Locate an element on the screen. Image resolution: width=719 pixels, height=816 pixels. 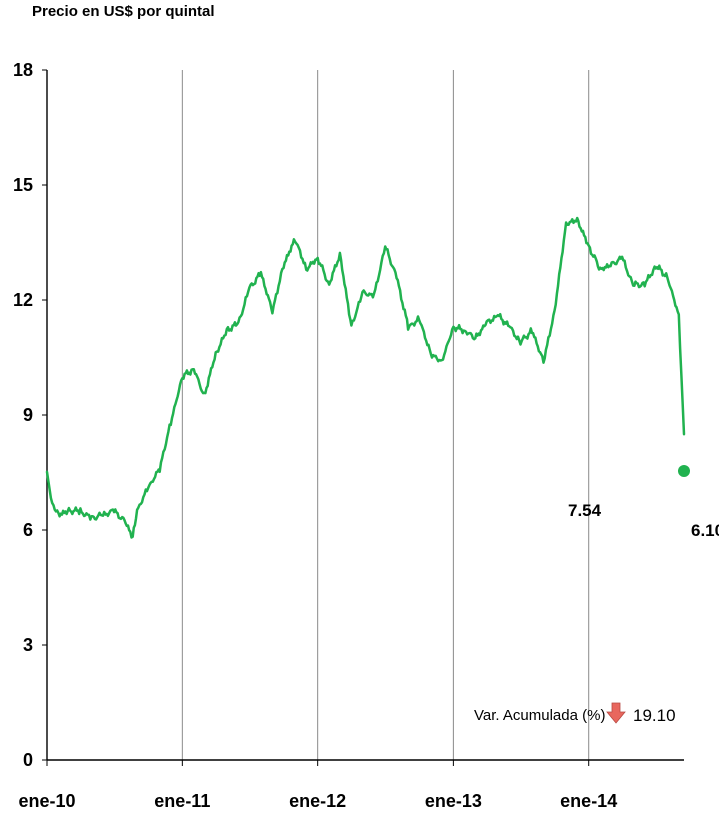
low-point-marker is located at coordinates (684, 470).